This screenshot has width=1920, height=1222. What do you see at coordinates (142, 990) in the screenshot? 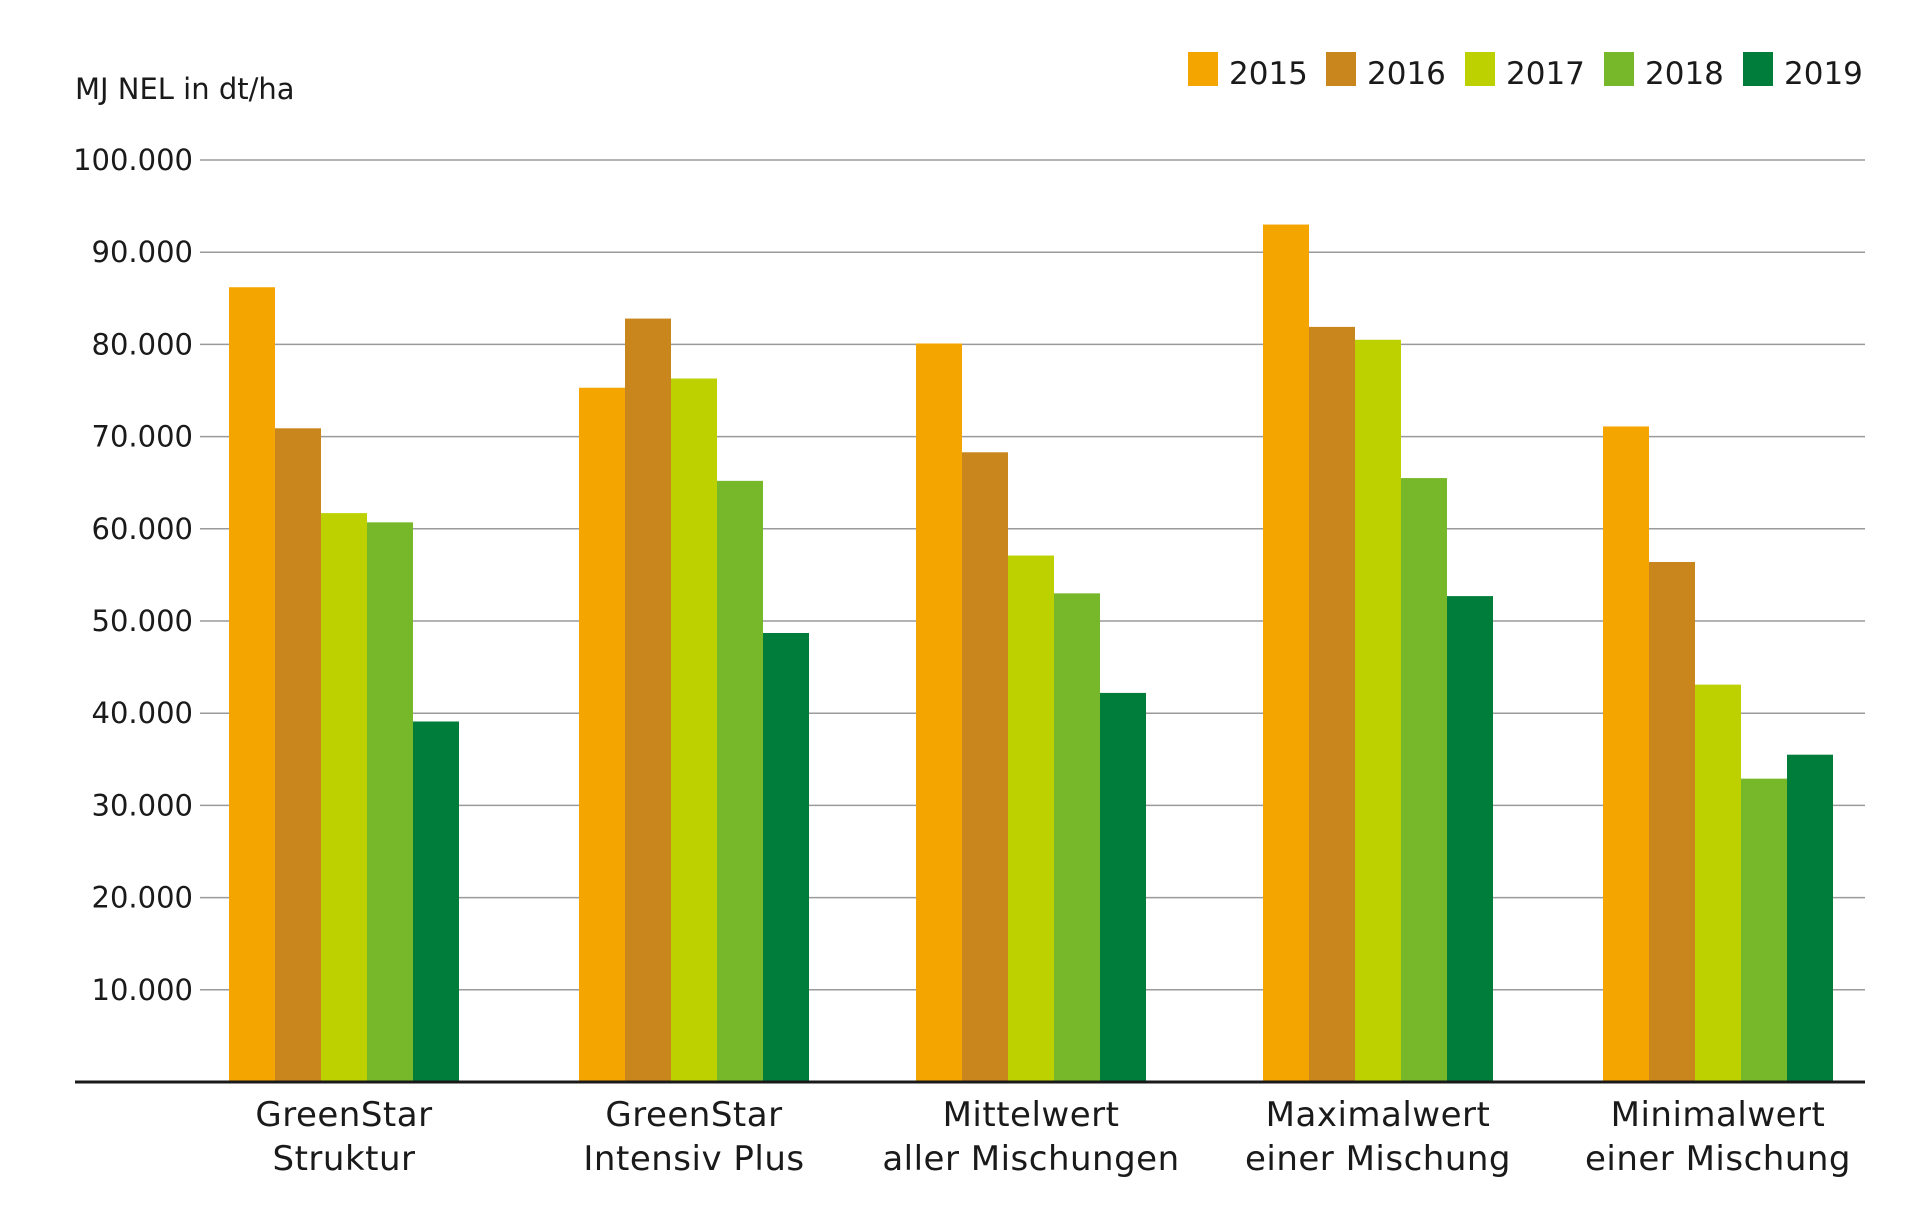
I see `y-tick-label: 10.000` at bounding box center [142, 990].